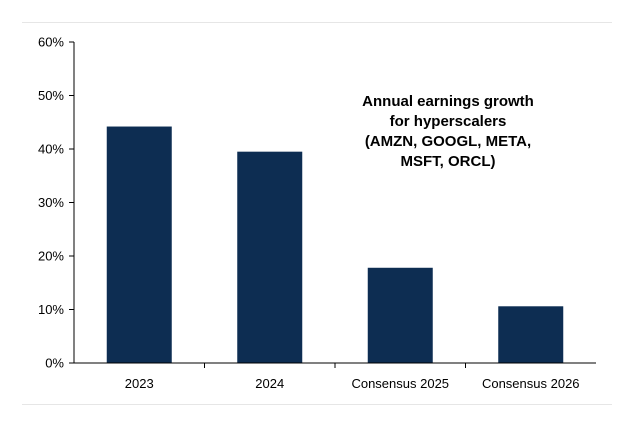 This screenshot has width=627, height=428. I want to click on x-tick-label: Consensus 2025, so click(400, 383).